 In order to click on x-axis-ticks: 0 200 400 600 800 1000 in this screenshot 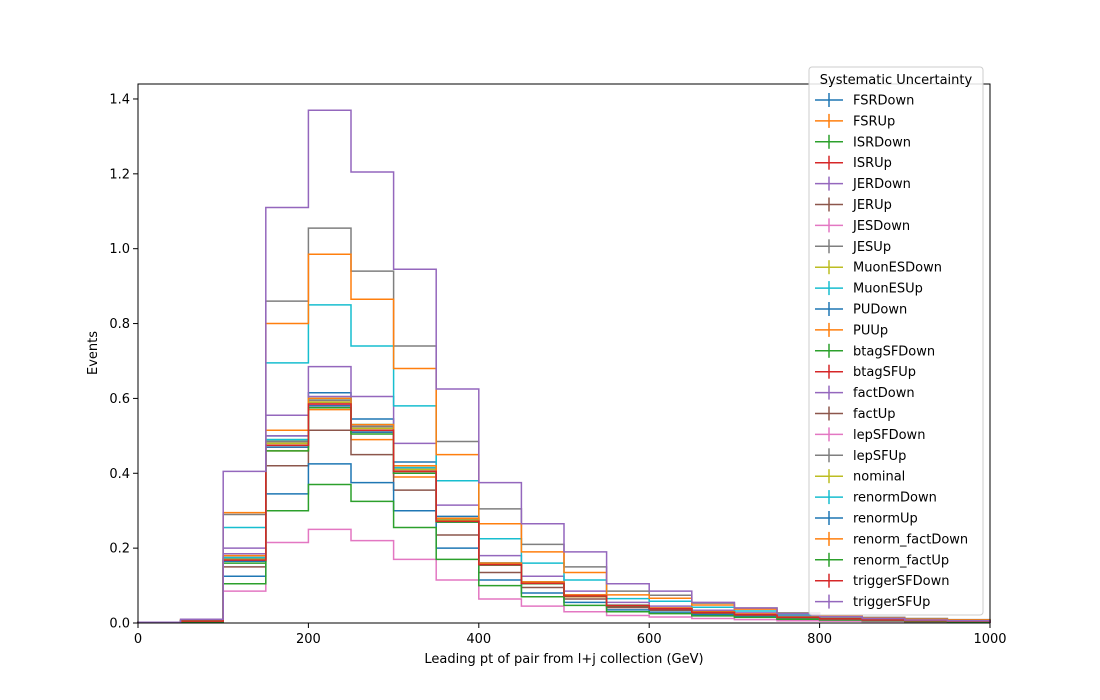, I will do `click(570, 635)`.